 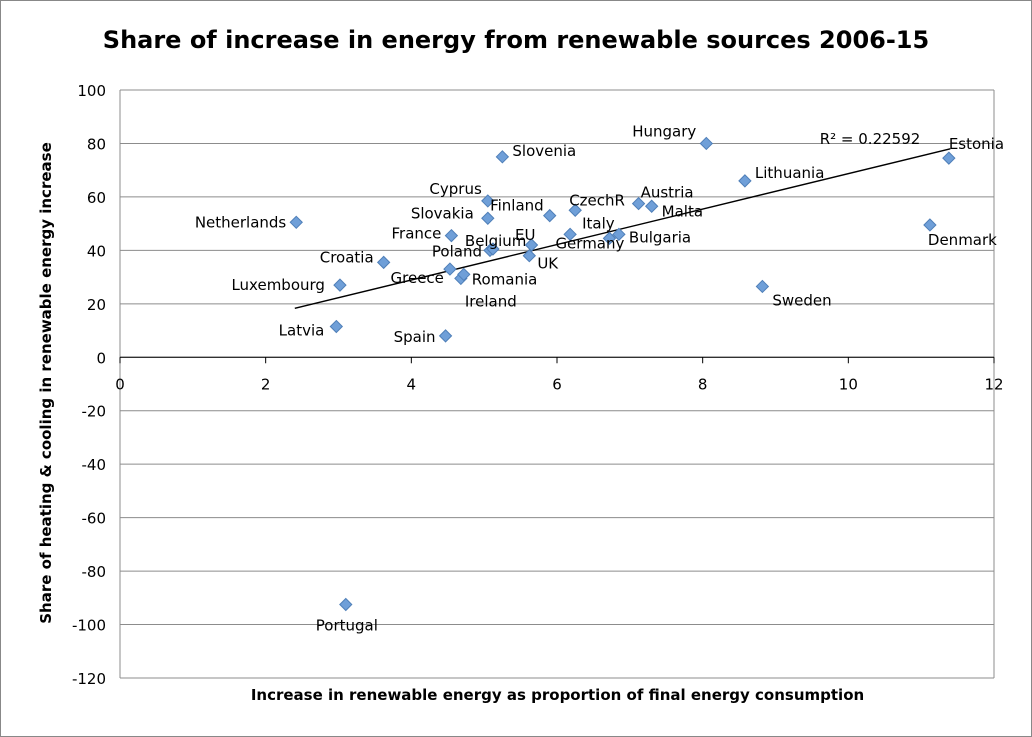 What do you see at coordinates (667, 193) in the screenshot?
I see `point-label-austria: Austria` at bounding box center [667, 193].